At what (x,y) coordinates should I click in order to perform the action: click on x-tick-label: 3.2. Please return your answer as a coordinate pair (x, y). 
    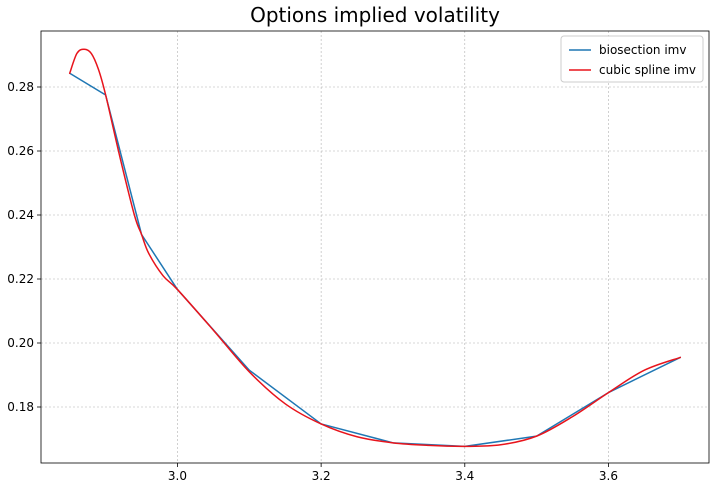
    Looking at the image, I should click on (321, 476).